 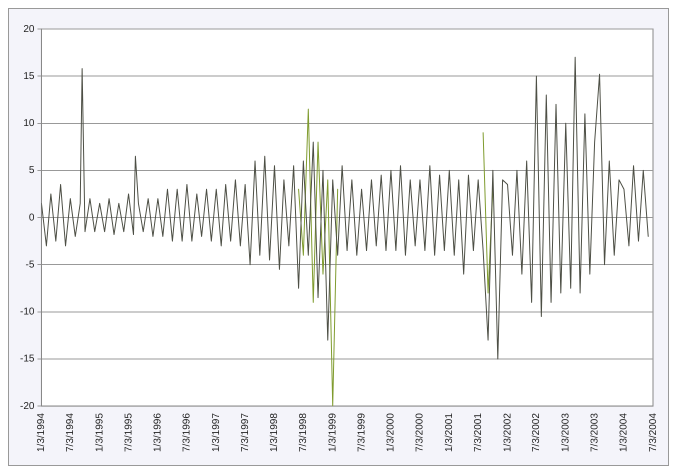 I want to click on y-tick-label: -15, so click(x=27, y=359).